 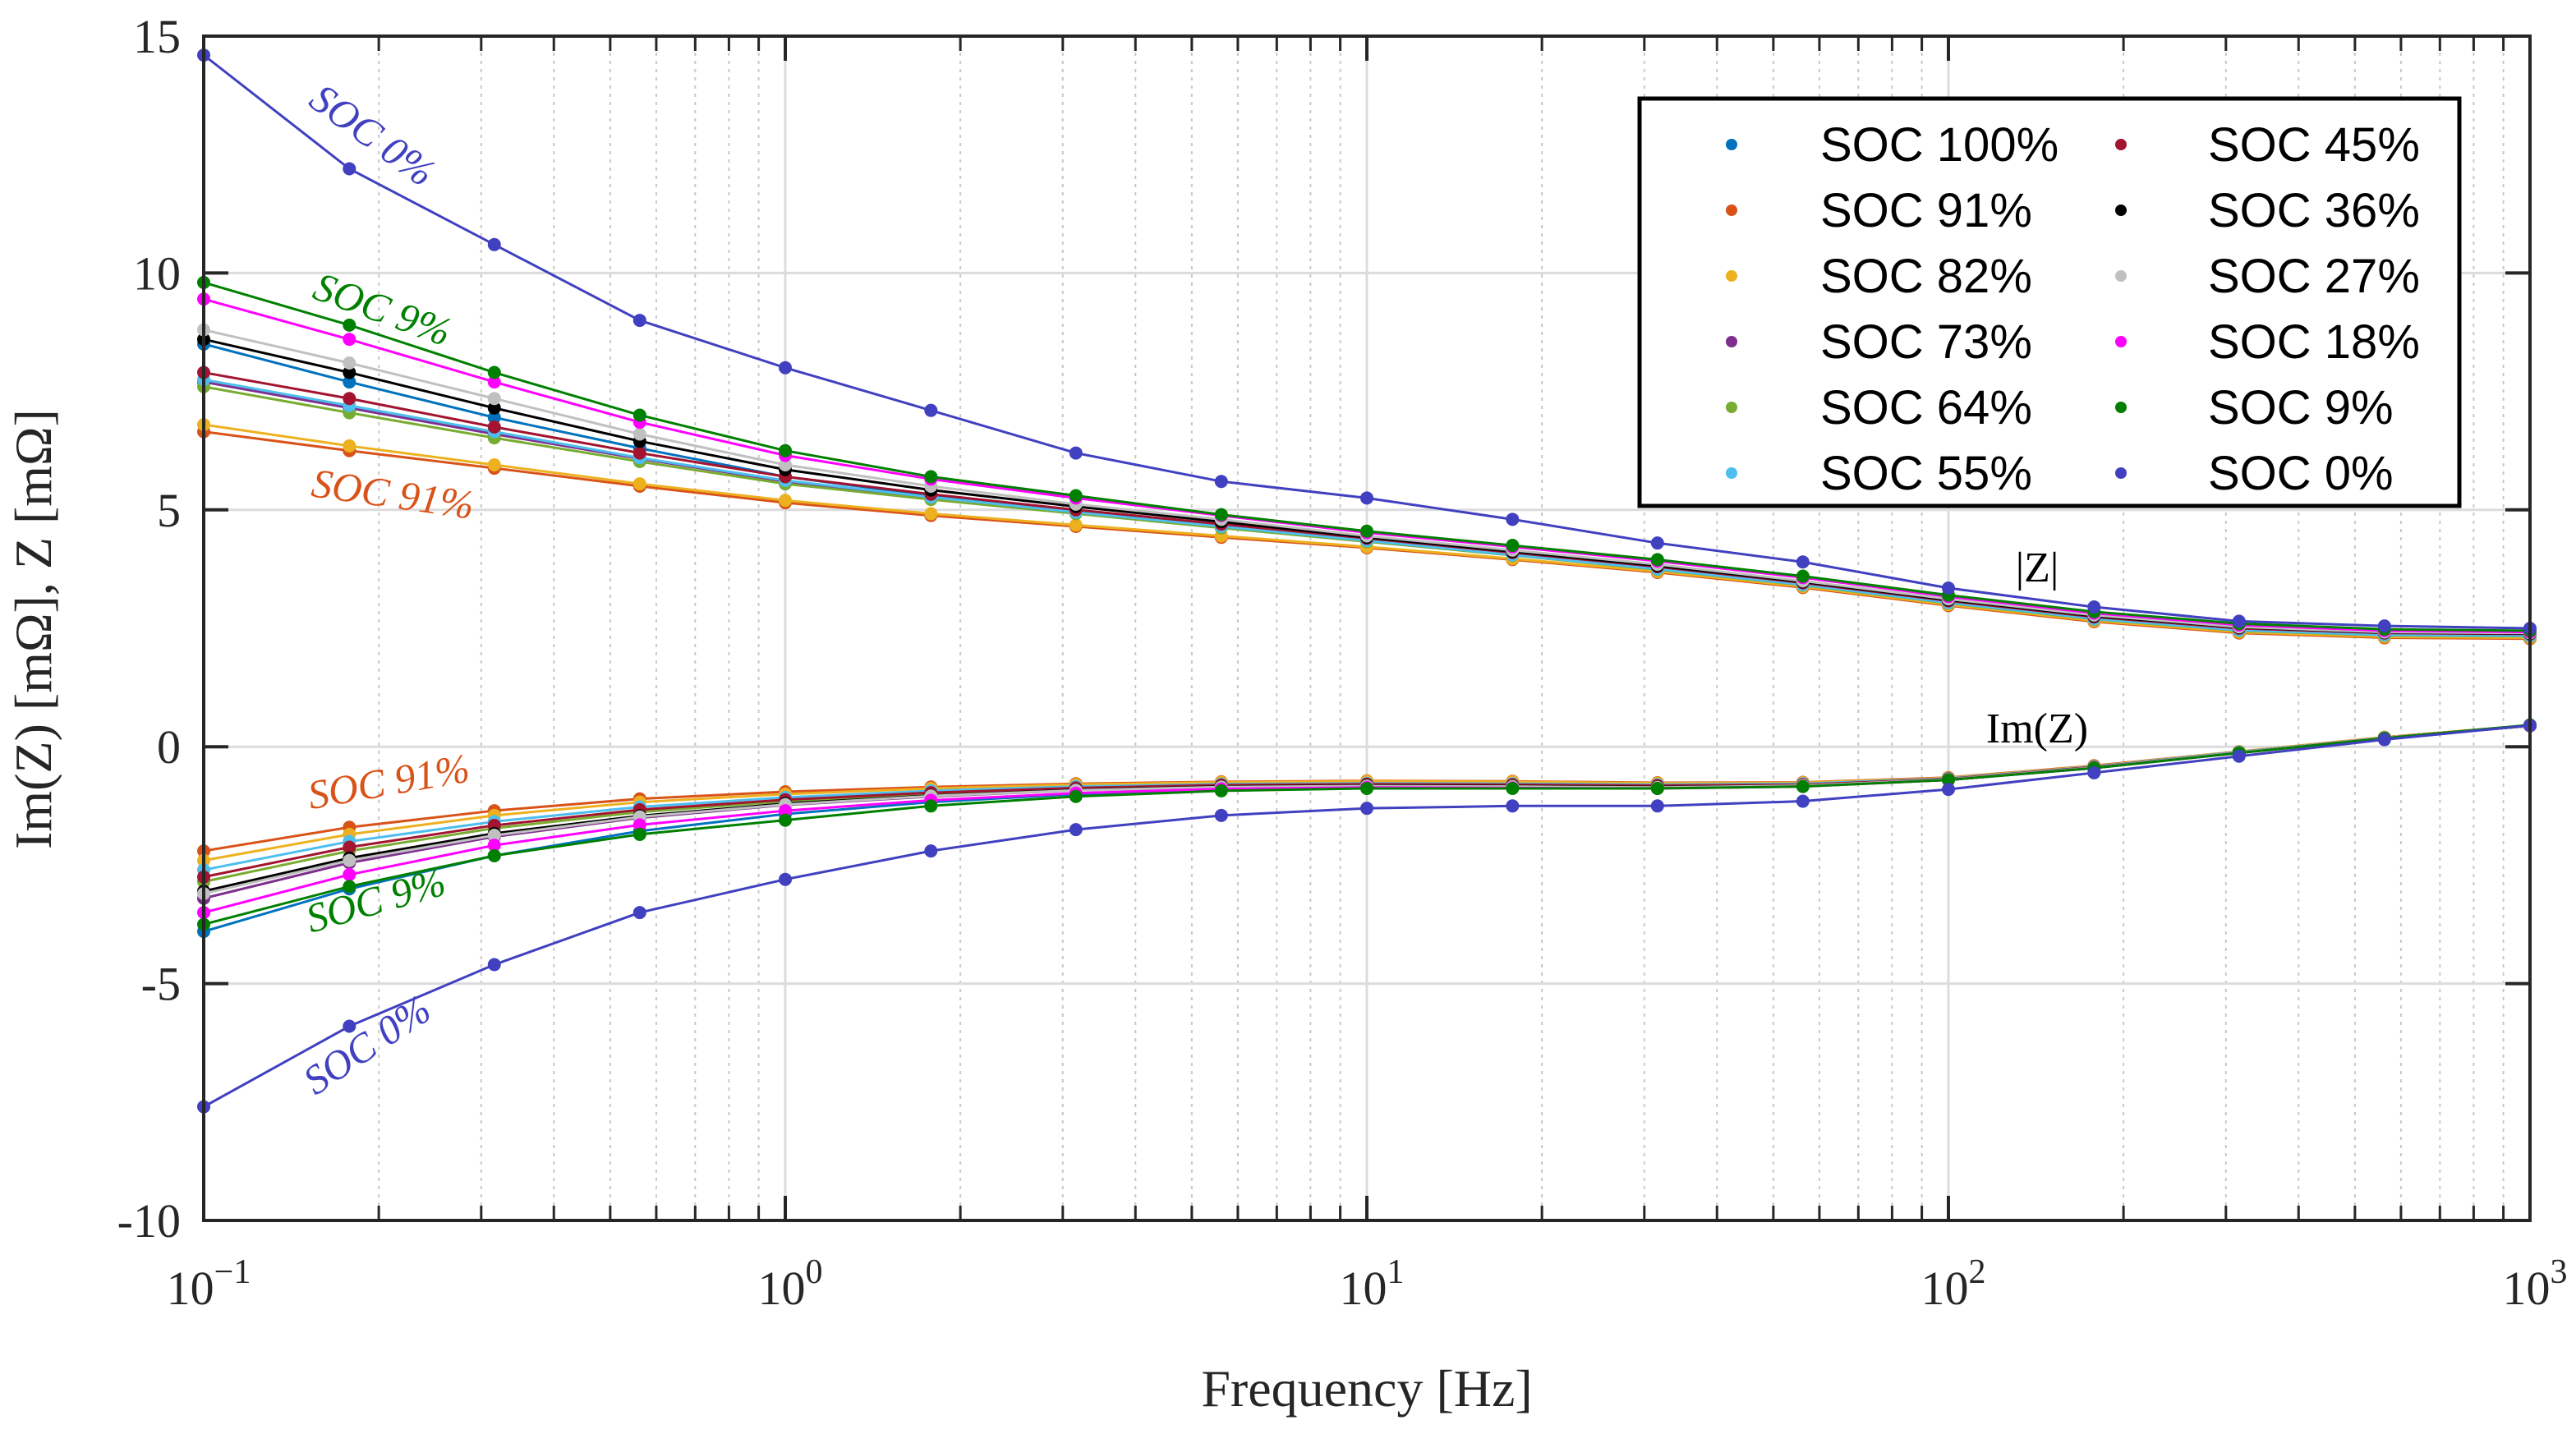 What do you see at coordinates (2038, 568) in the screenshot?
I see `annotation-absz: |Z|` at bounding box center [2038, 568].